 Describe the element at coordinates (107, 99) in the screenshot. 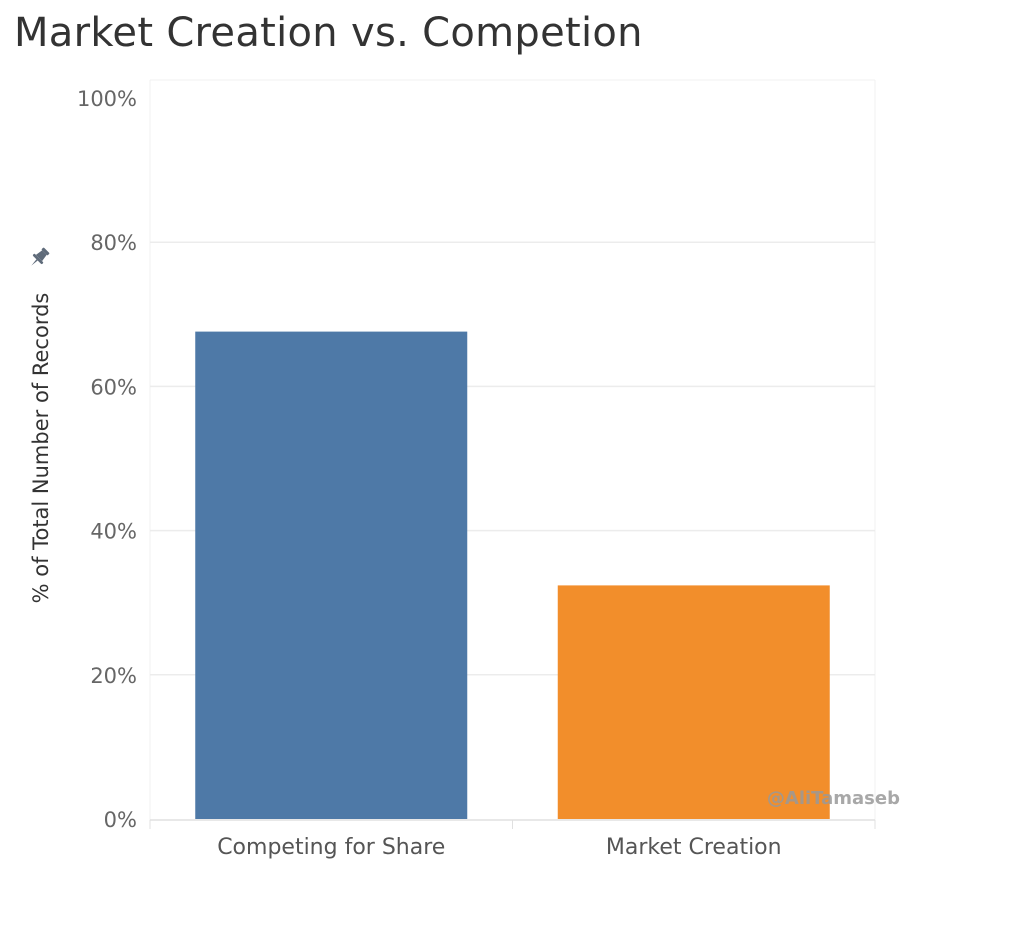

I see `y-tick-label: 100%` at that location.